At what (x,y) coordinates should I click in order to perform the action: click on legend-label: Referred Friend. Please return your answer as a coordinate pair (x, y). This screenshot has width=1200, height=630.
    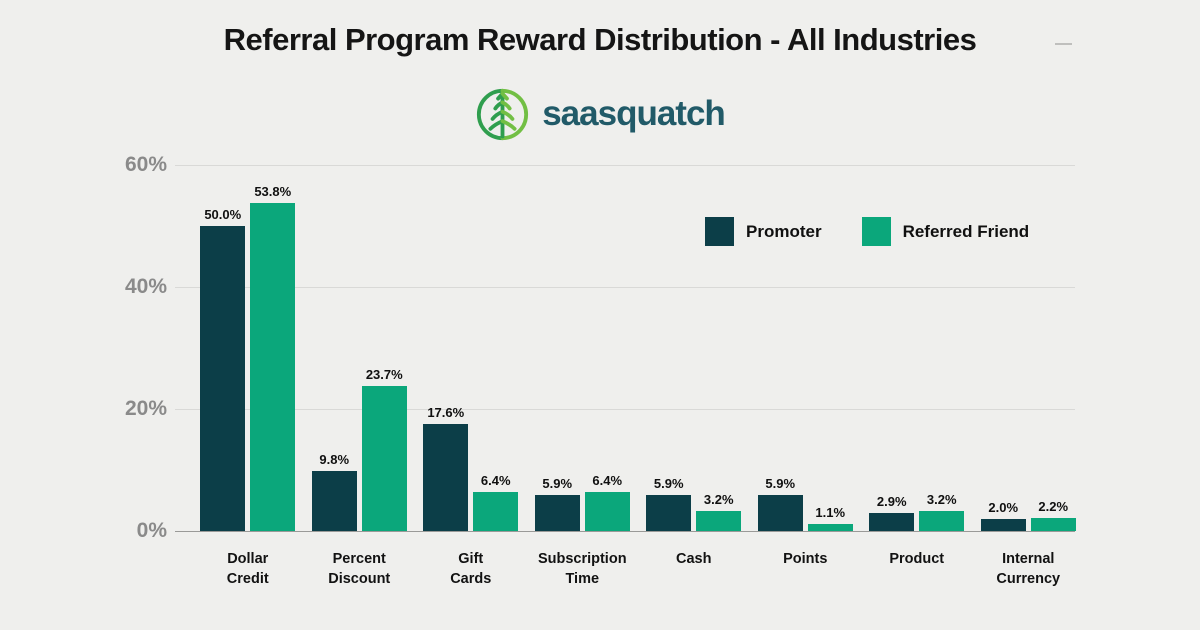
    Looking at the image, I should click on (966, 231).